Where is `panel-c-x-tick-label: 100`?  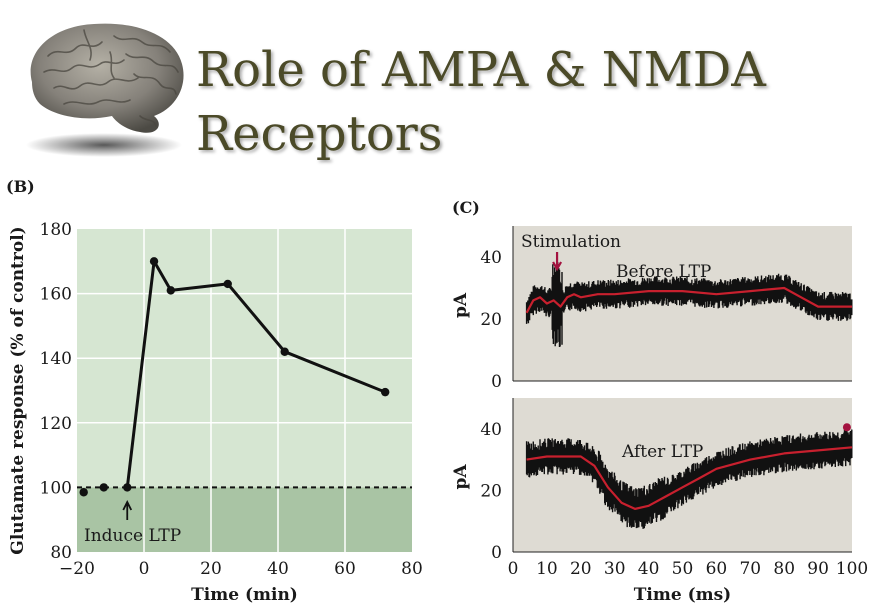 panel-c-x-tick-label: 100 is located at coordinates (852, 569).